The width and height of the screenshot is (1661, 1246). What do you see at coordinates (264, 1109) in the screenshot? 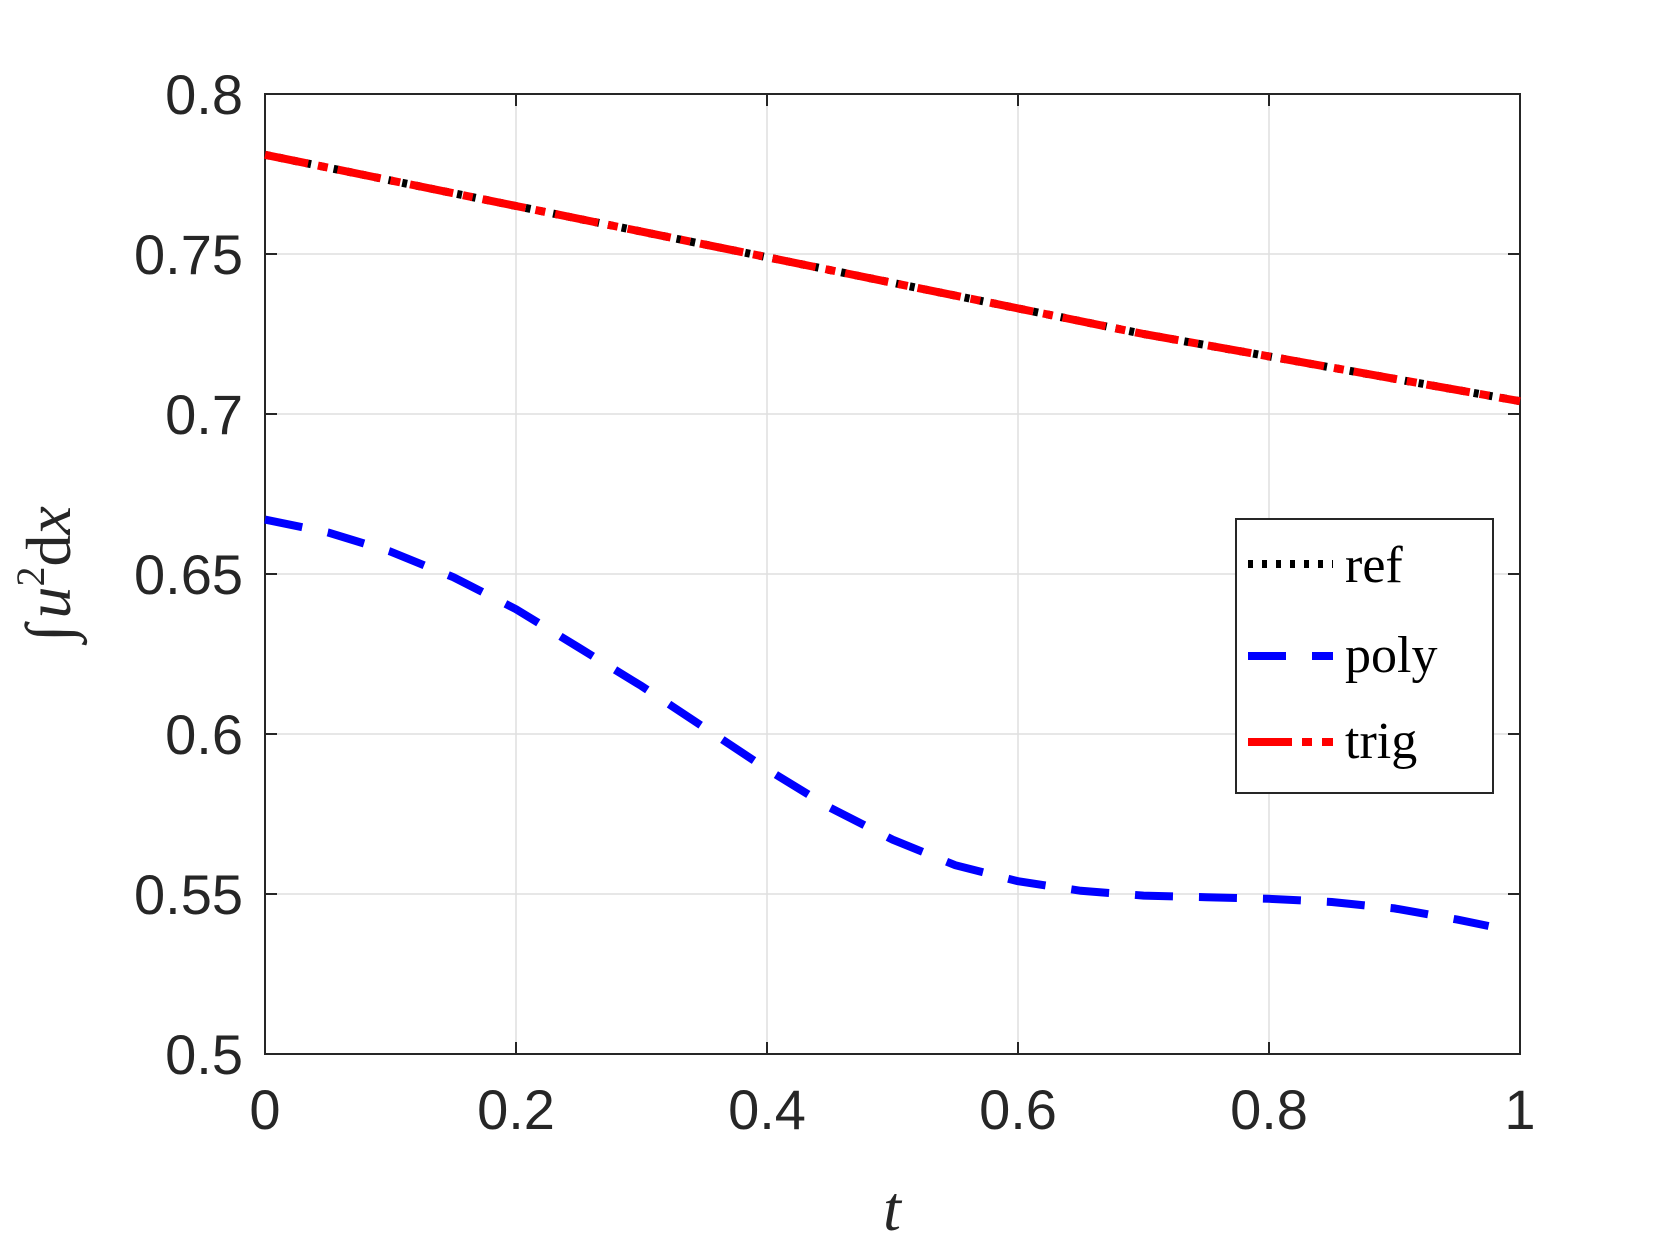
I see `x-tick-label: 0` at bounding box center [264, 1109].